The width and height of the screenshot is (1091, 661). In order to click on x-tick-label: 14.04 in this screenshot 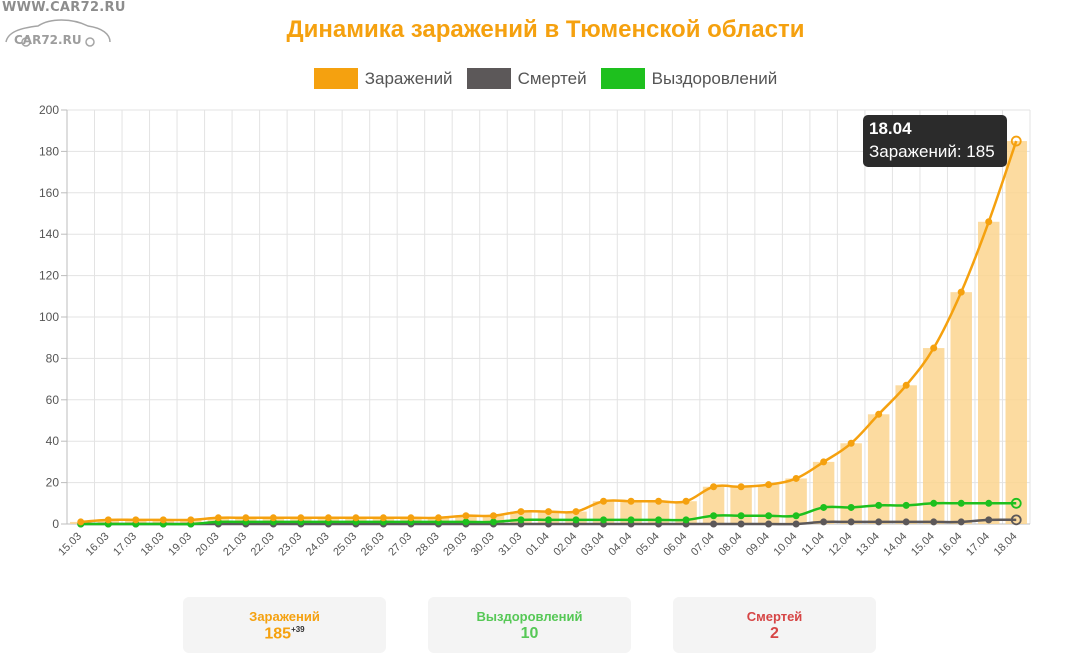, I will do `click(896, 544)`.